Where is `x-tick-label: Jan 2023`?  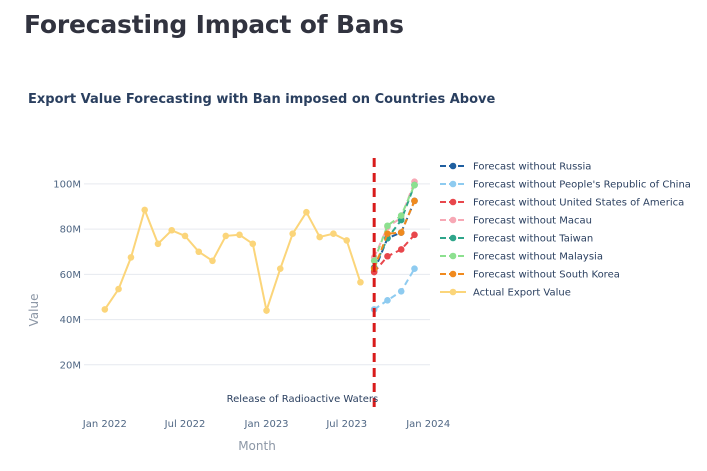
x-tick-label: Jan 2023 is located at coordinates (266, 424).